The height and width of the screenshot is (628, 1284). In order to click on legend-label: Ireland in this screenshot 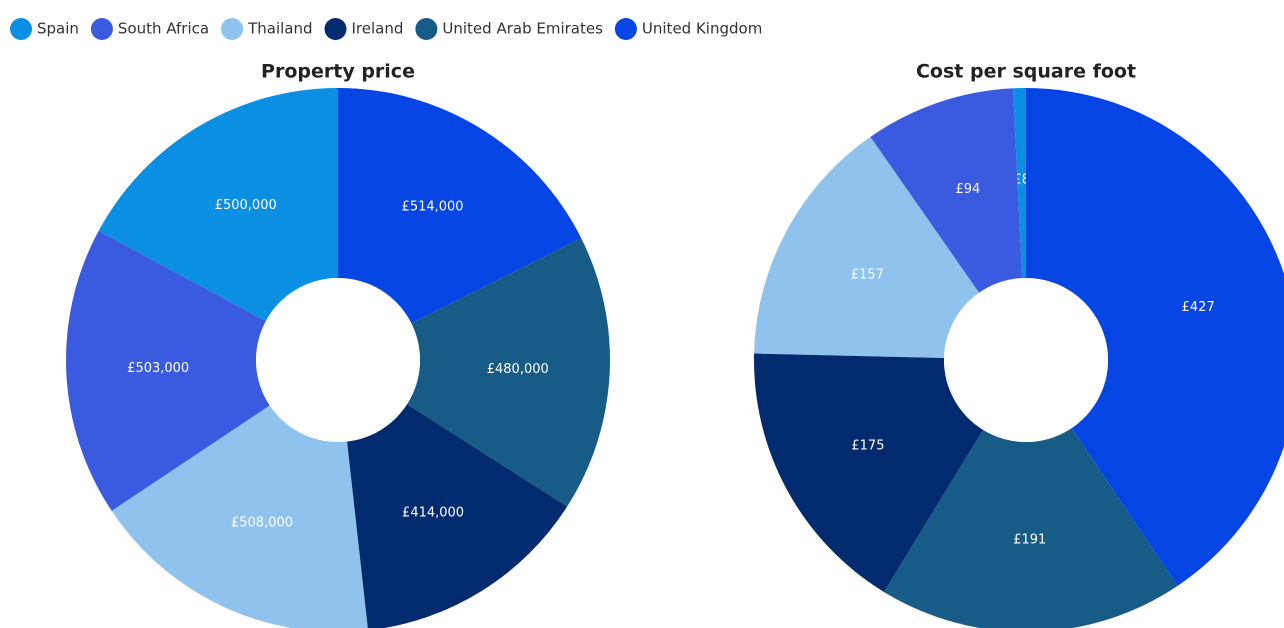, I will do `click(378, 29)`.